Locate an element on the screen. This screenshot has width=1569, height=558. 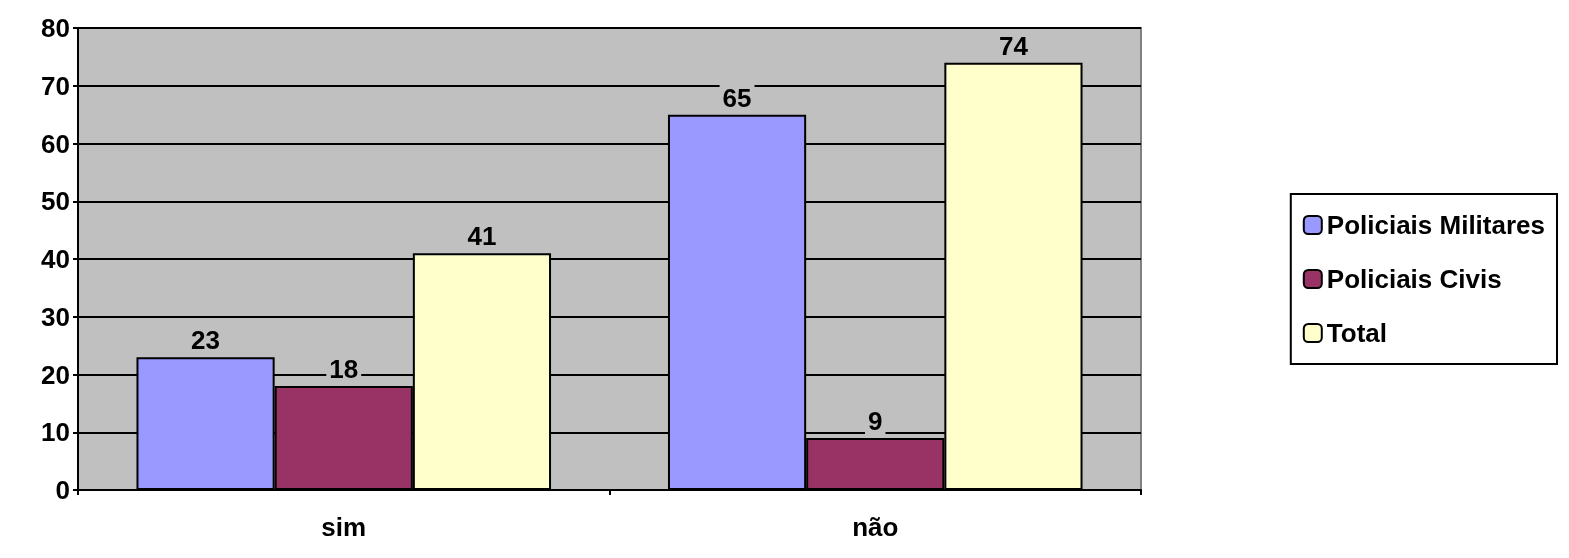
y-tick-label: 10 is located at coordinates (55, 432).